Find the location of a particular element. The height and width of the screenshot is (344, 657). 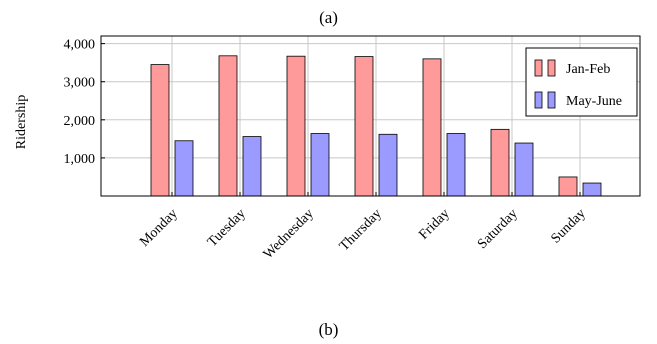

caption-b: (b) is located at coordinates (328, 329).